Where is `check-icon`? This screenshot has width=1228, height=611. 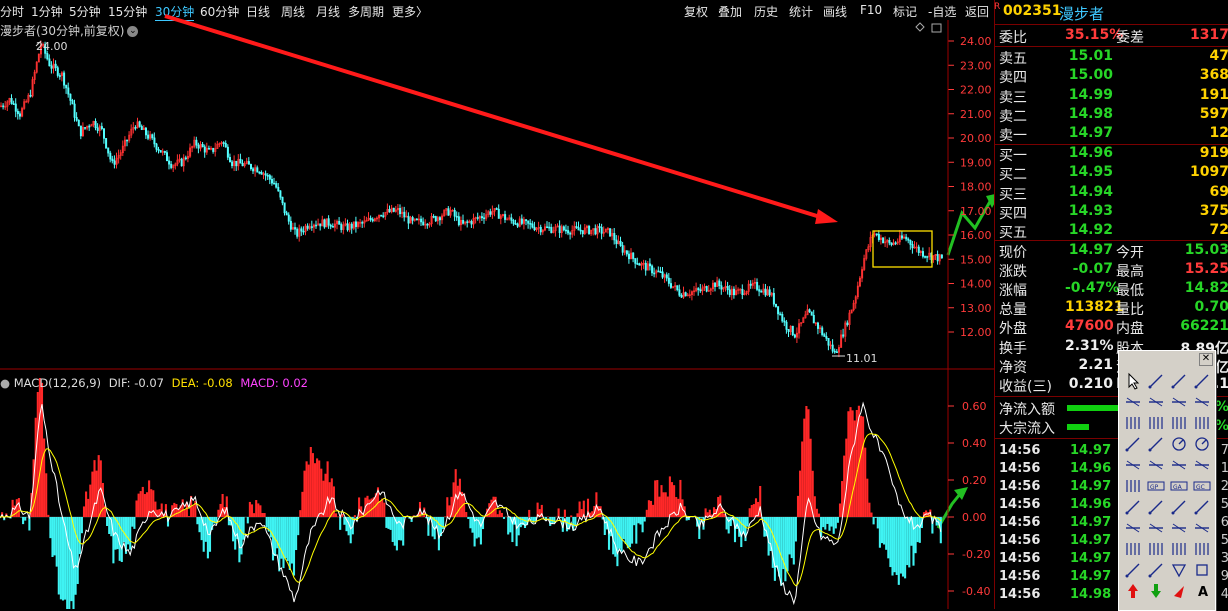
check-icon is located at coordinates (1156, 570).